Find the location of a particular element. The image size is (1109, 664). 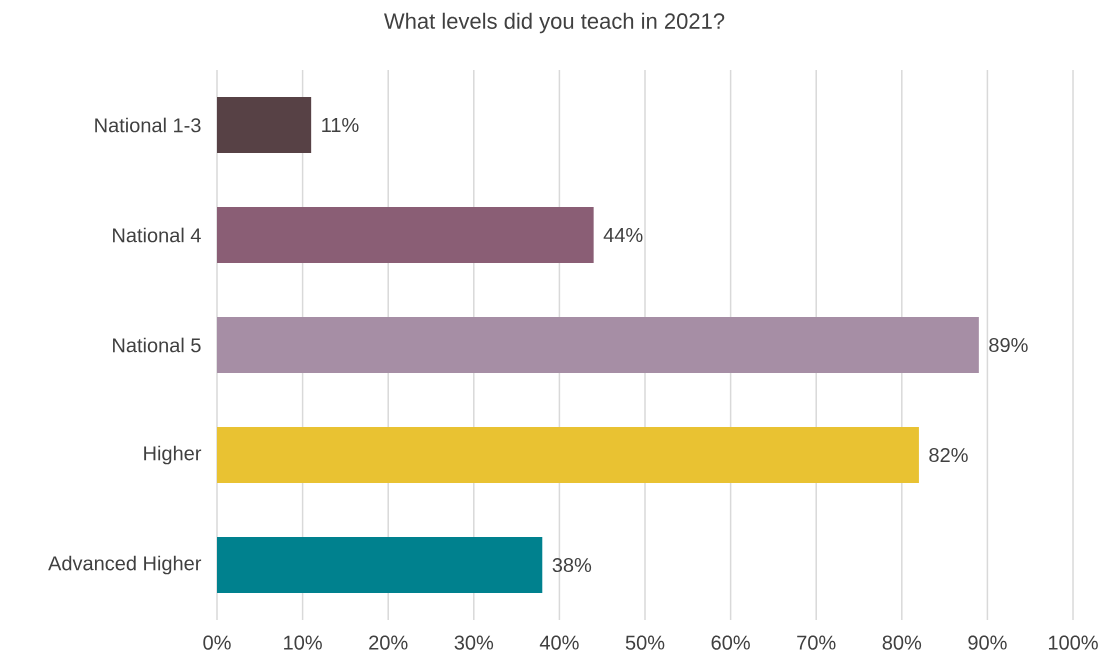

x-tick-label: 50% is located at coordinates (645, 642).